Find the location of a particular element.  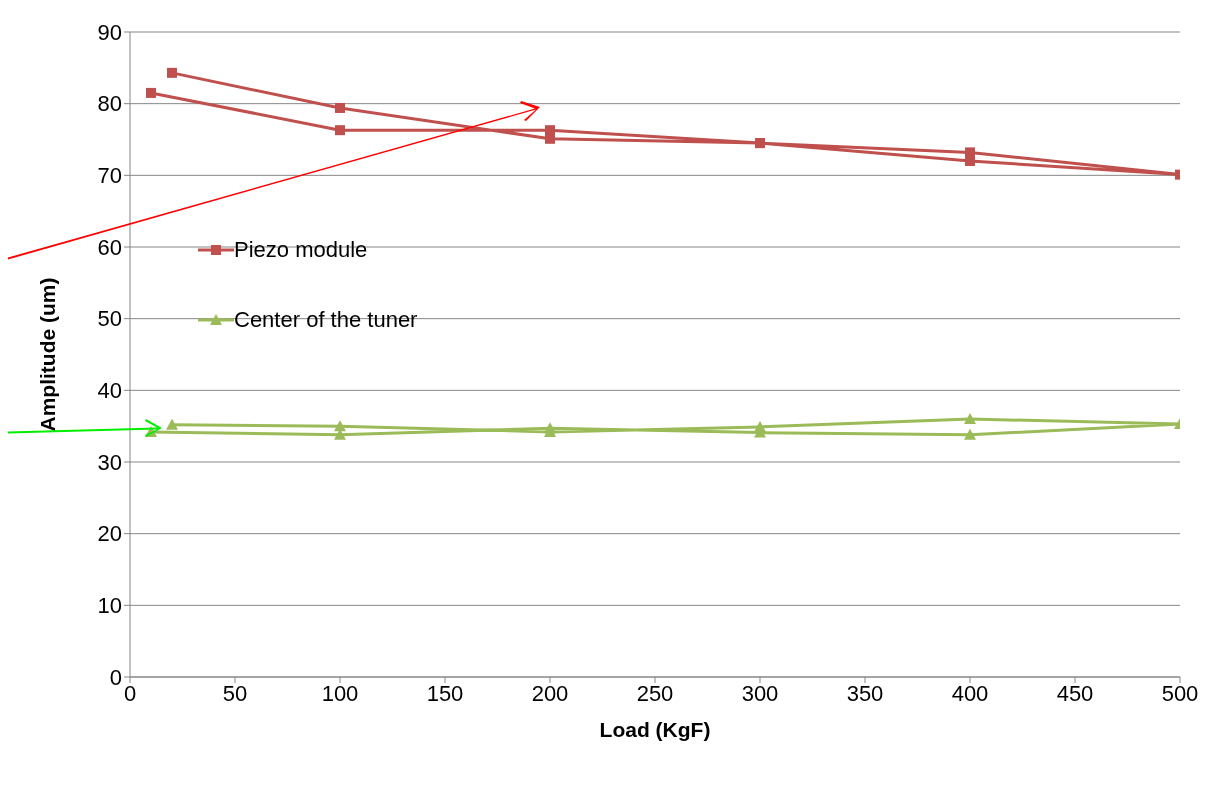

x-tick-label: 100 is located at coordinates (340, 693).